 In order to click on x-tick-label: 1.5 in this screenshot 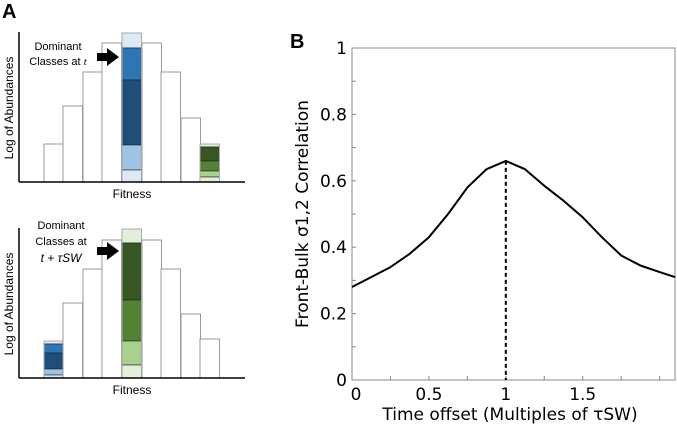, I will do `click(582, 395)`.